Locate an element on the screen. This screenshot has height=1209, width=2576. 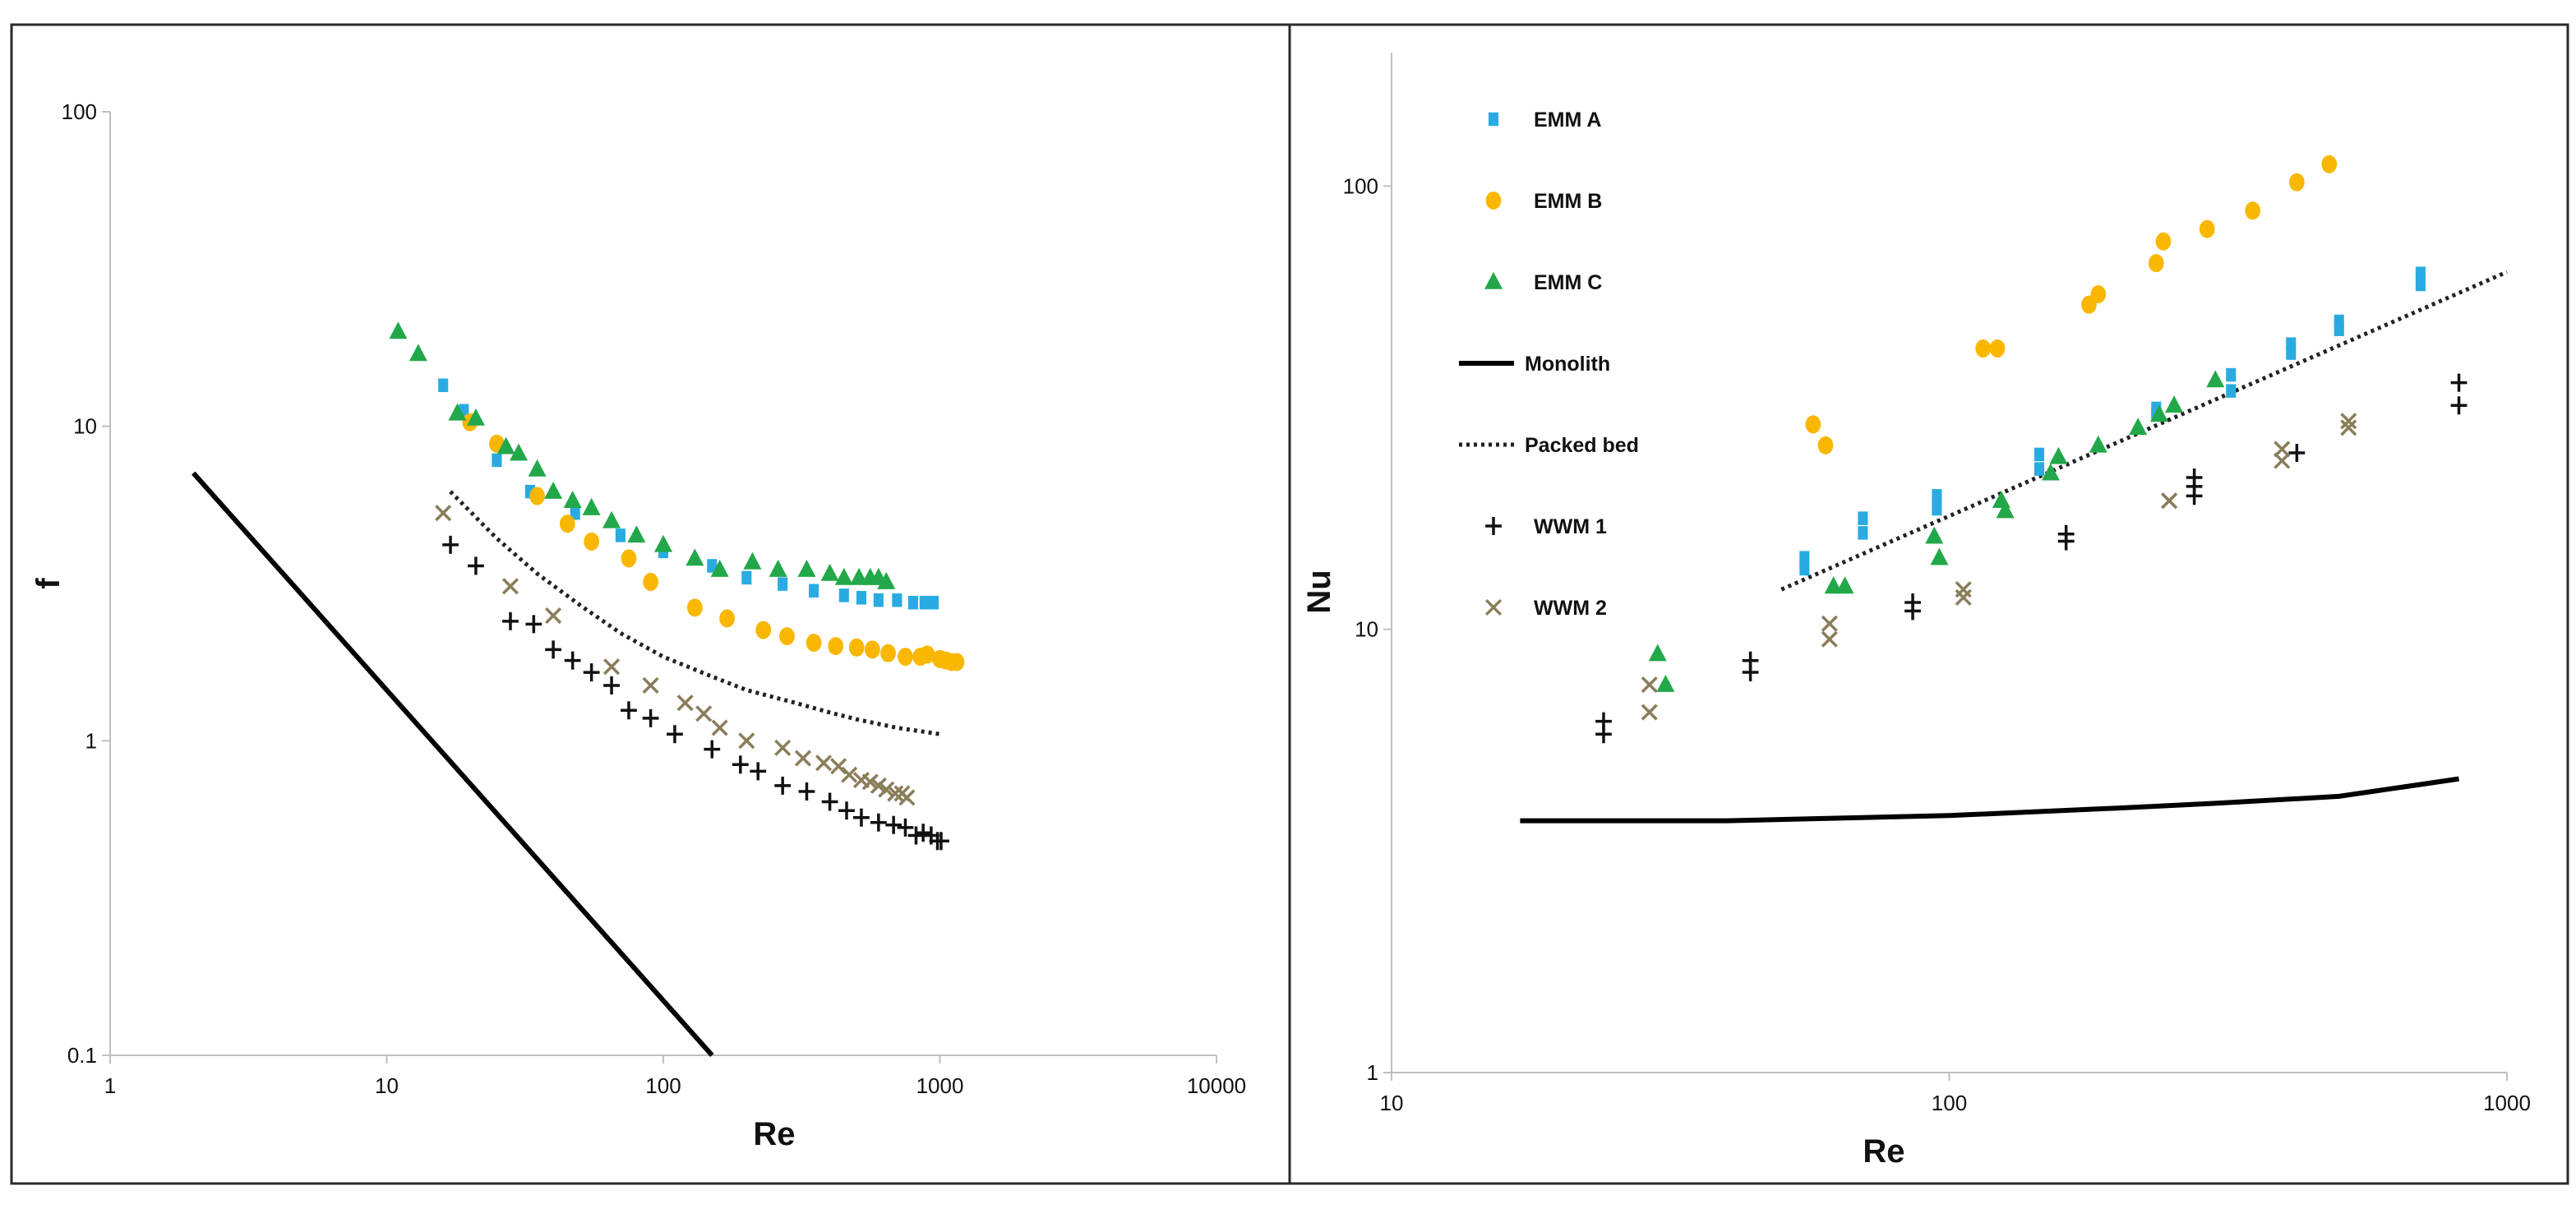
x-tick-label: 10000 is located at coordinates (1217, 1085).